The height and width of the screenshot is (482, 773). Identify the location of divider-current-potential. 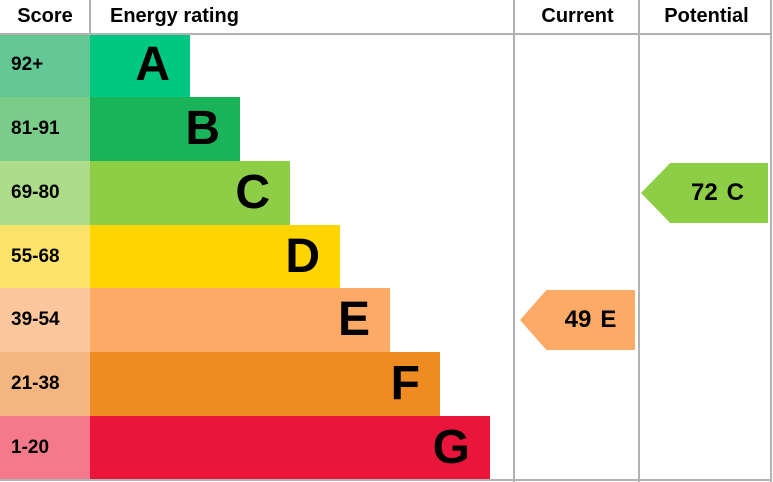
(639, 241).